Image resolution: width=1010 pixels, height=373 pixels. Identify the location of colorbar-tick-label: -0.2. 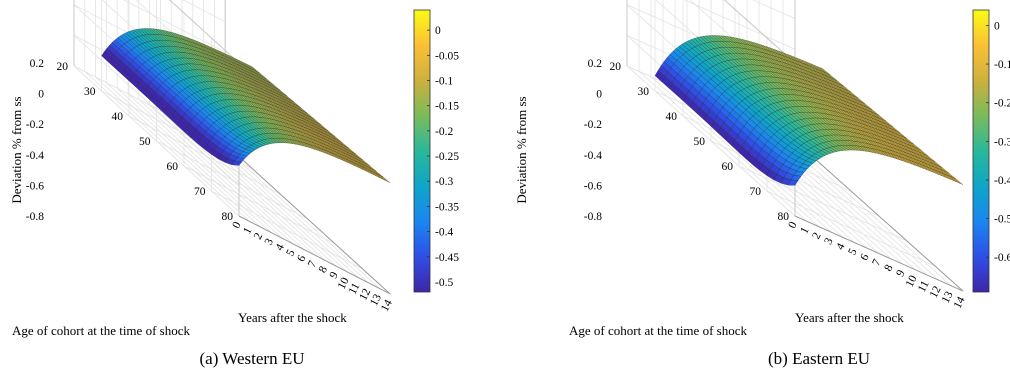
(1002, 104).